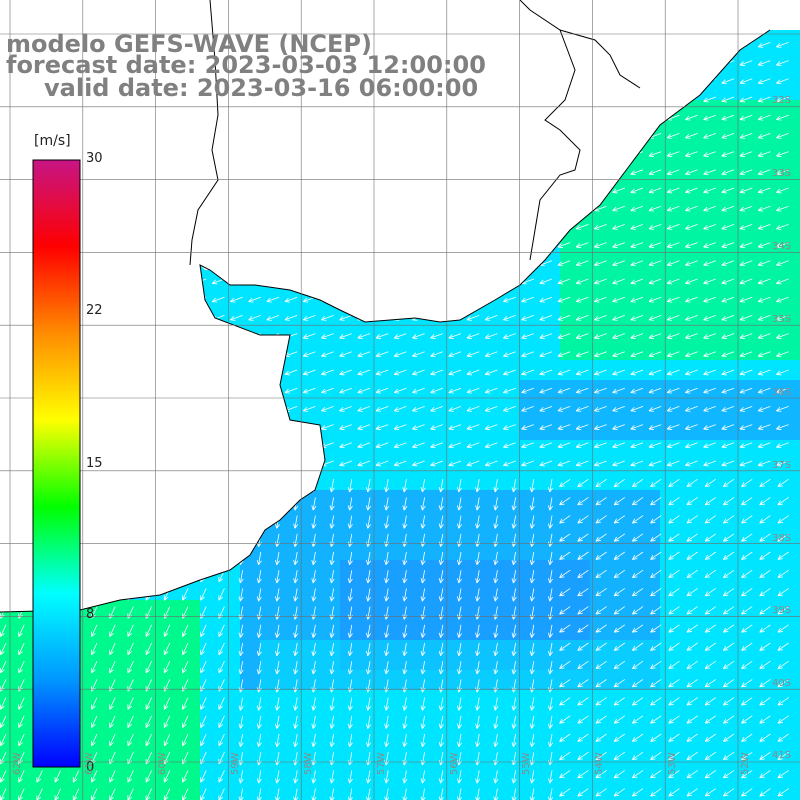 Image resolution: width=800 pixels, height=800 pixels. I want to click on lon-label-62w: 62W, so click(17, 763).